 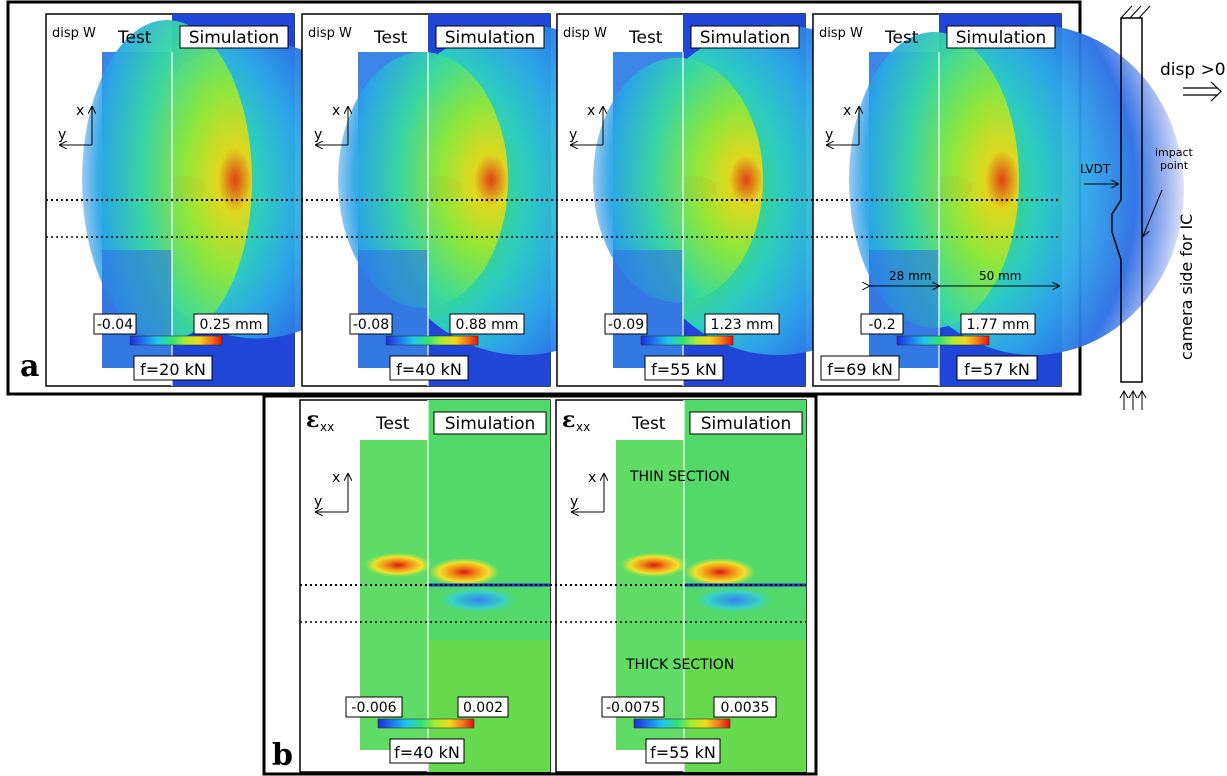 What do you see at coordinates (734, 600) in the screenshot?
I see `simulation-cool-band` at bounding box center [734, 600].